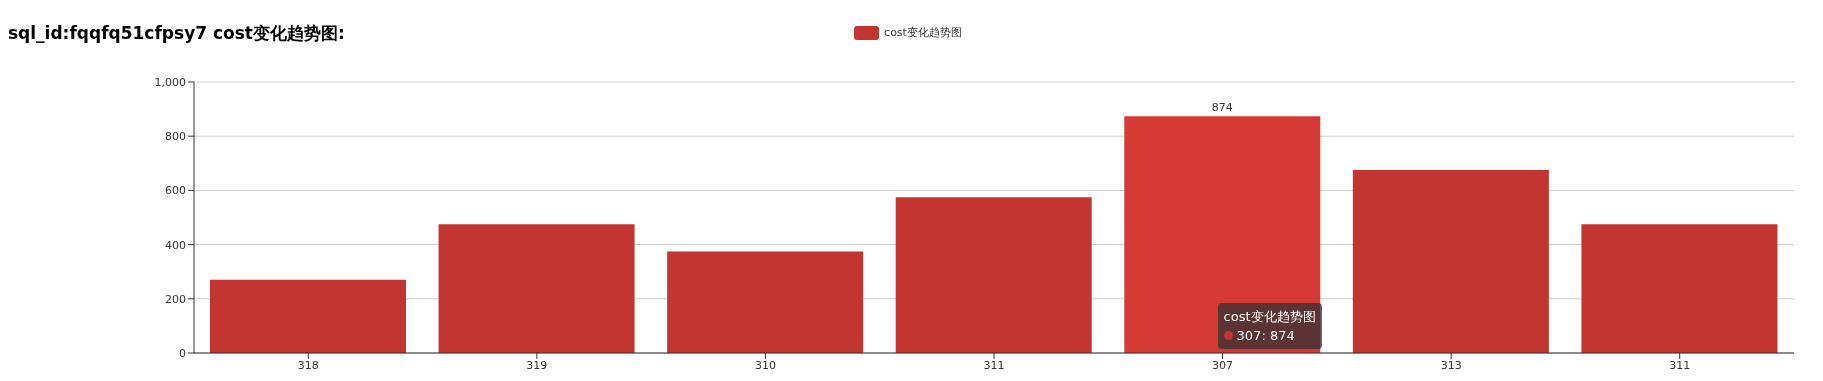  What do you see at coordinates (176, 33) in the screenshot?
I see `chart-title: sql_id:fqqfq51cfpsy7 cost变化趋势图:` at bounding box center [176, 33].